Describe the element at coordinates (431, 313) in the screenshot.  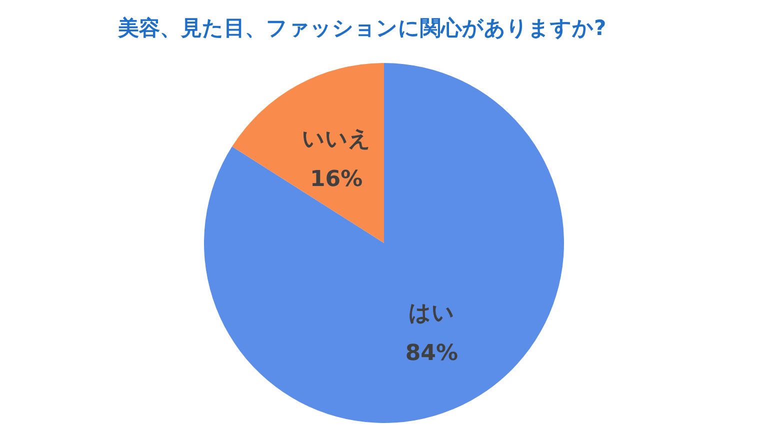
I see `slice-label: はい` at that location.